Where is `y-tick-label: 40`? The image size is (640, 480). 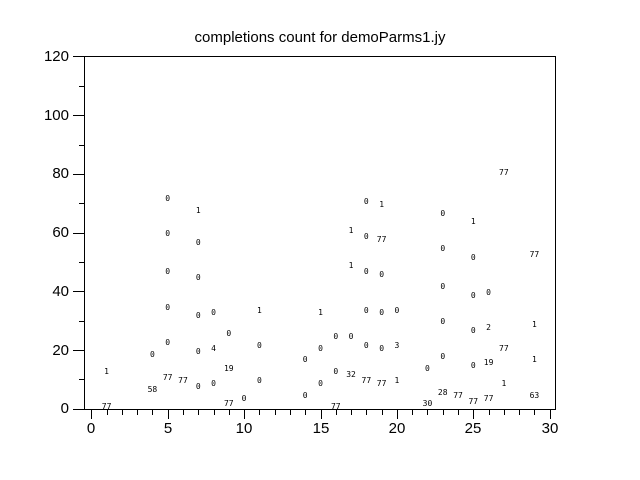 y-tick-label: 40 is located at coordinates (60, 291).